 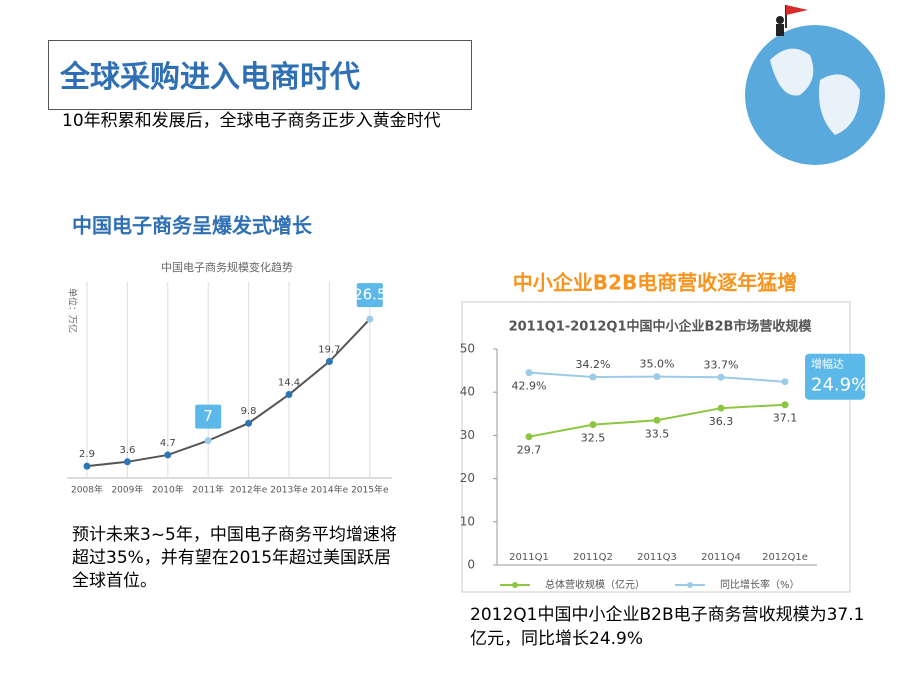 What do you see at coordinates (529, 557) in the screenshot?
I see `x-tick-label: 2011Q1` at bounding box center [529, 557].